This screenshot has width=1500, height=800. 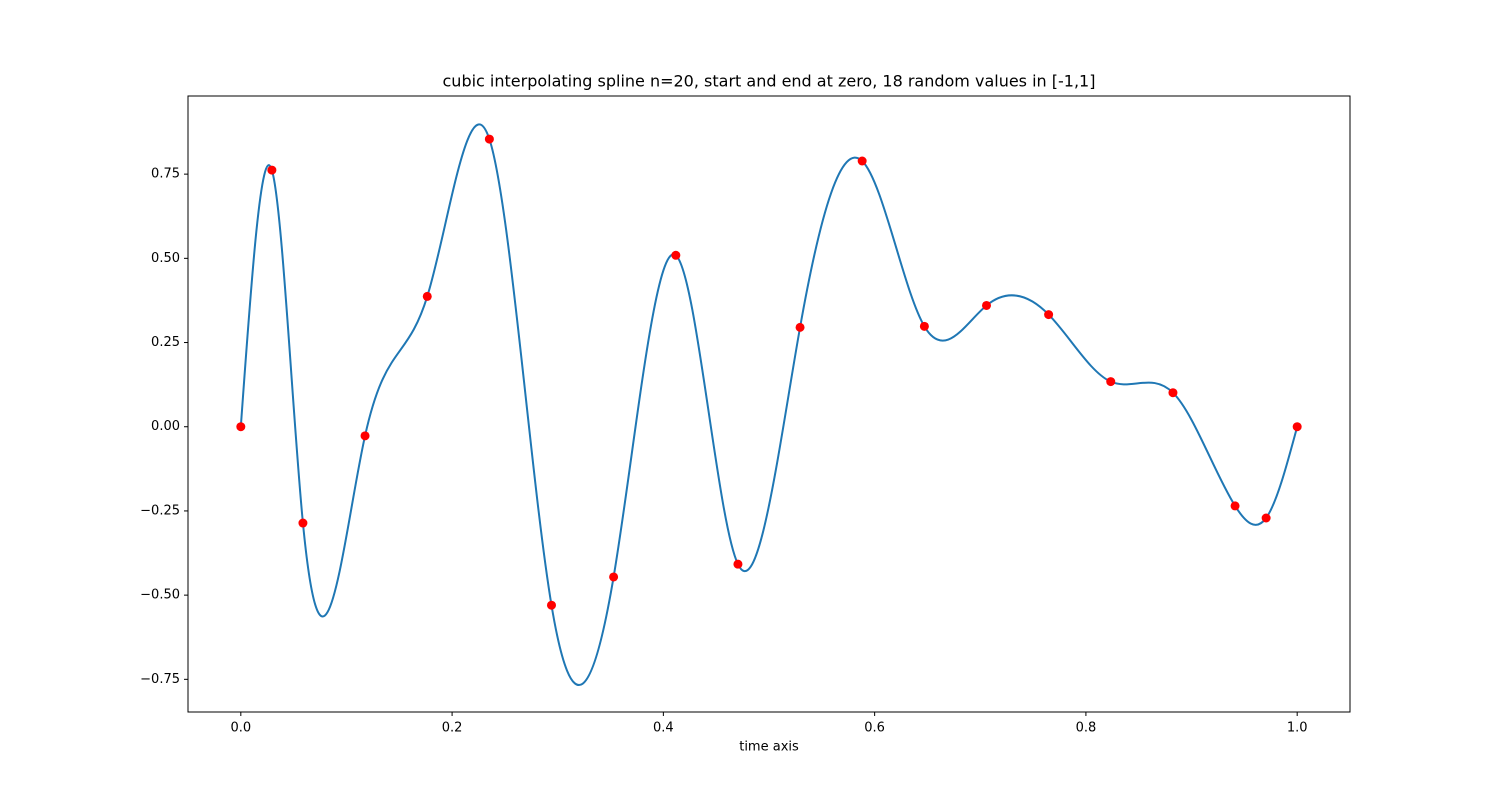 What do you see at coordinates (452, 728) in the screenshot?
I see `x-tick-label: 0.2` at bounding box center [452, 728].